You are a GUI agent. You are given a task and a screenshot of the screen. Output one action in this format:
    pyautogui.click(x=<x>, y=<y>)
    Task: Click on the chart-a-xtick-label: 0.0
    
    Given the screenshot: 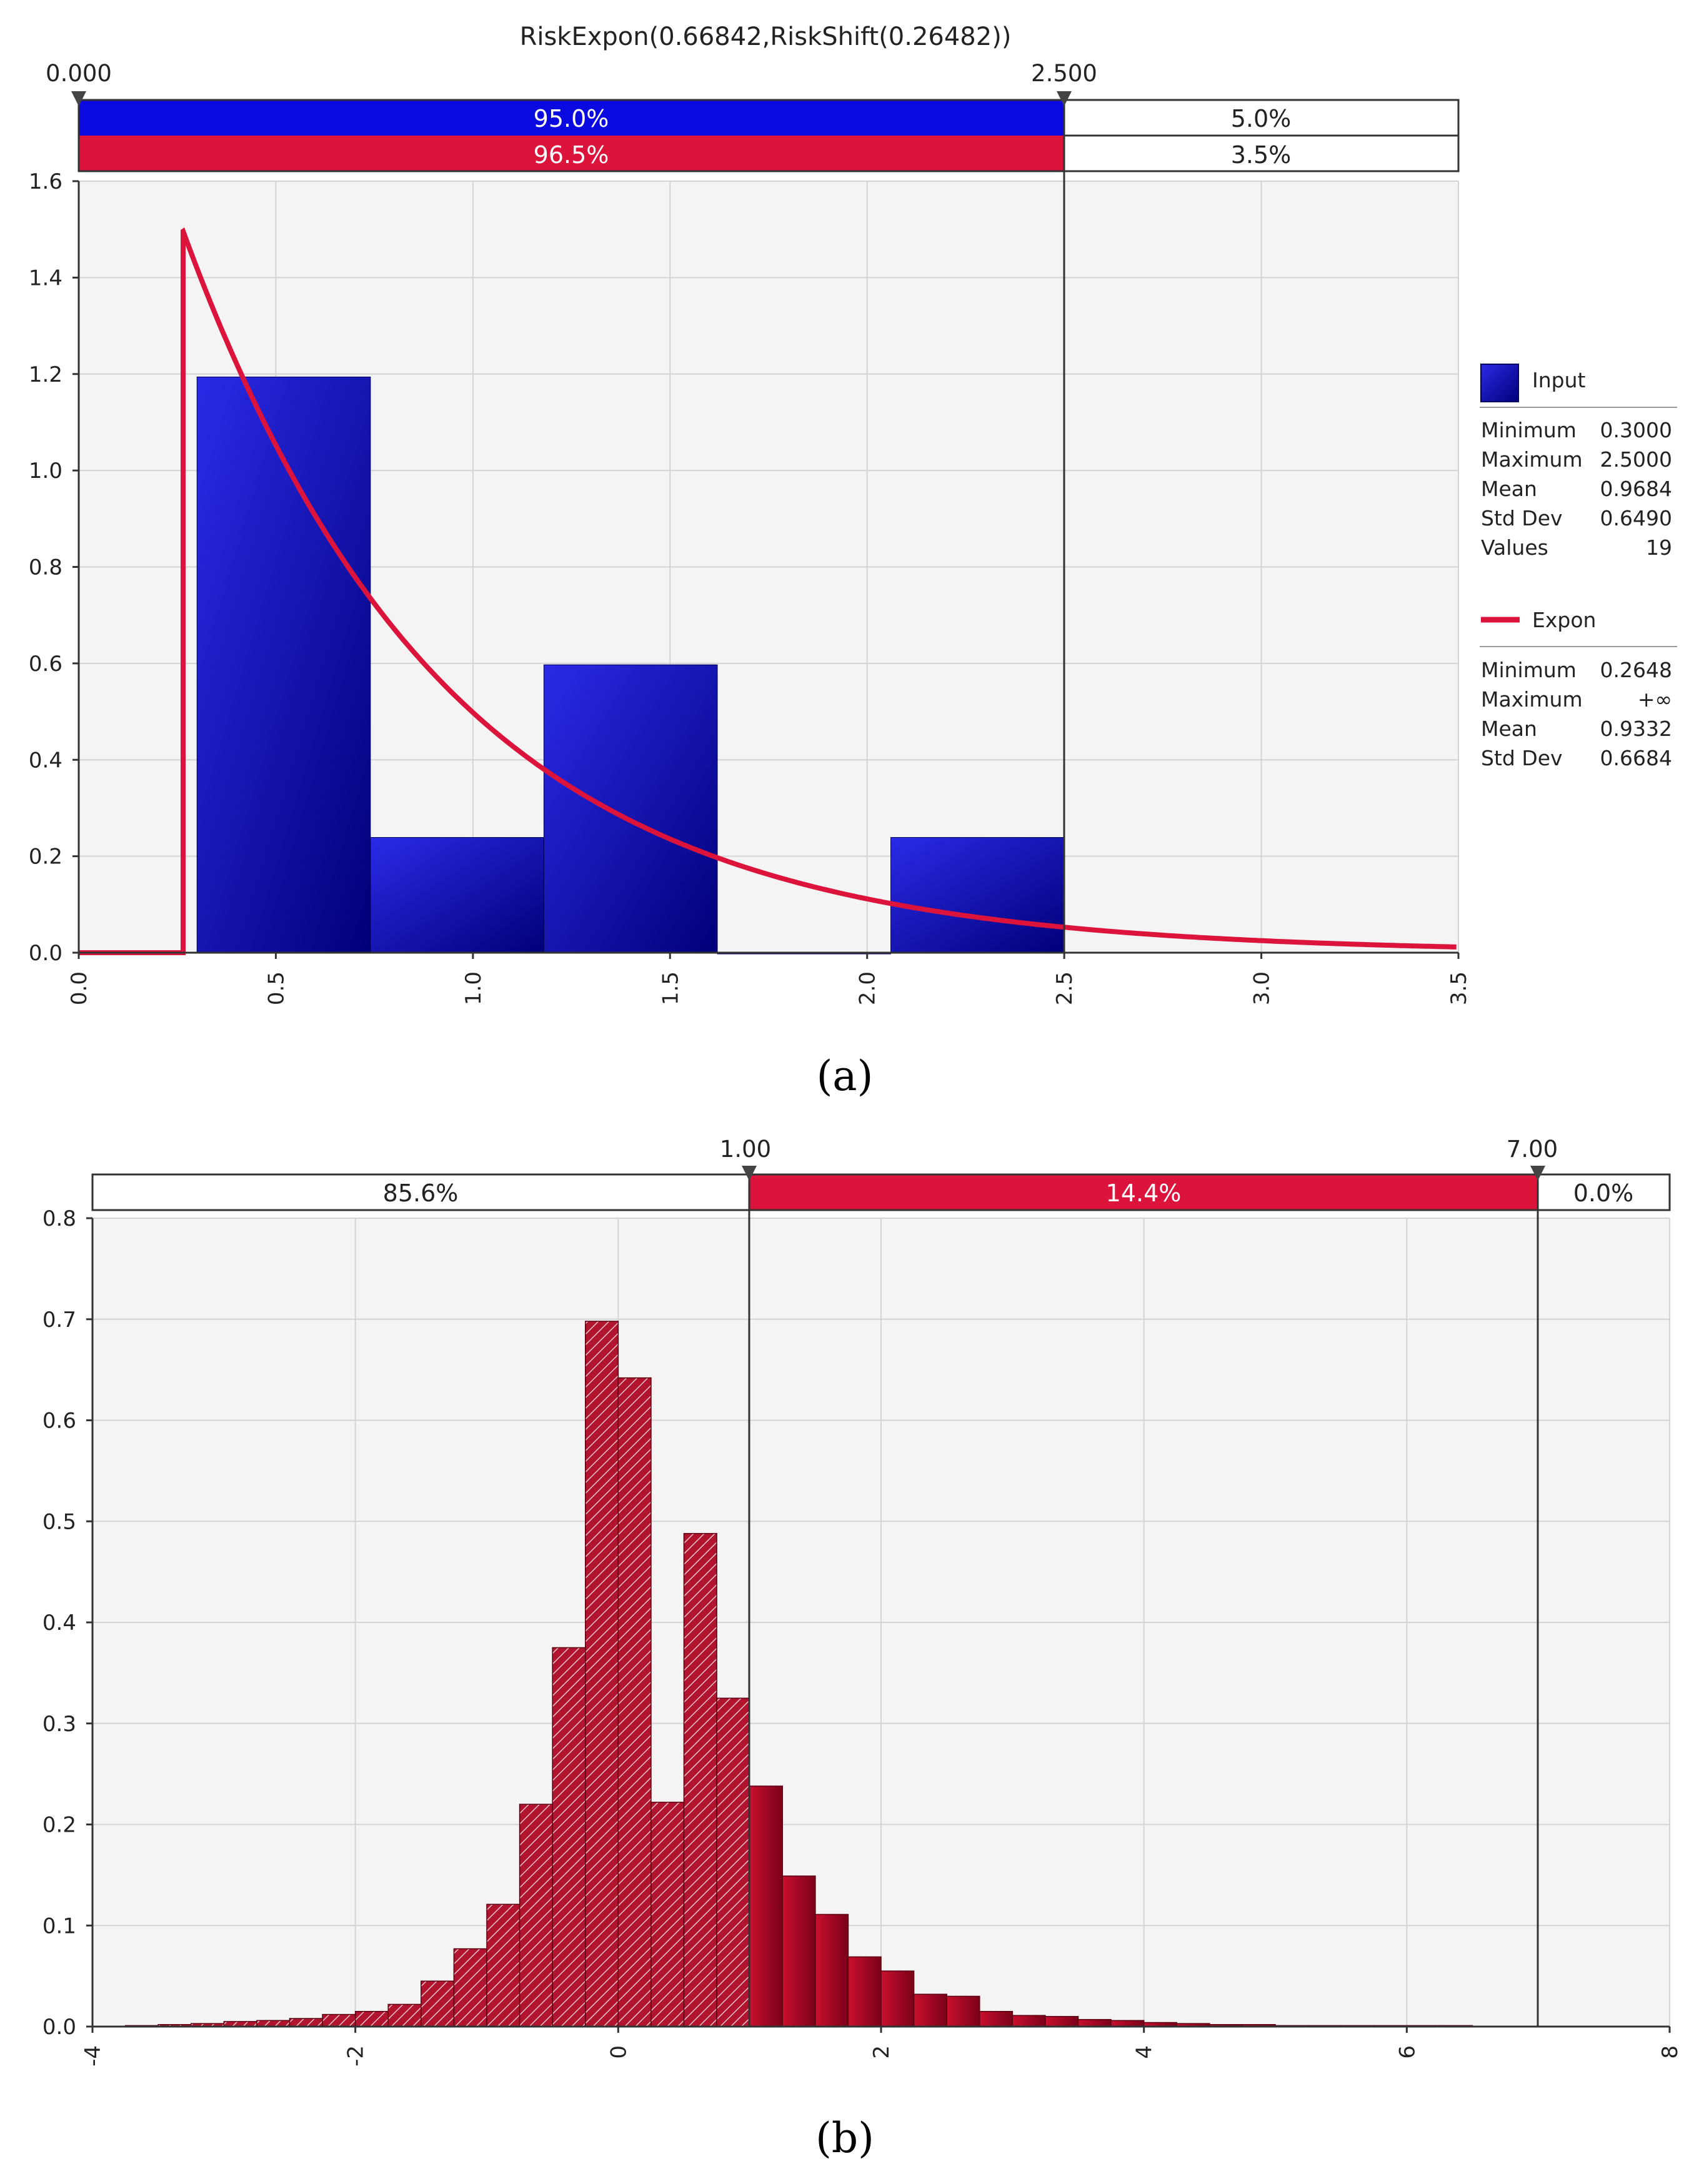 What is the action you would take?
    pyautogui.click(x=79, y=988)
    